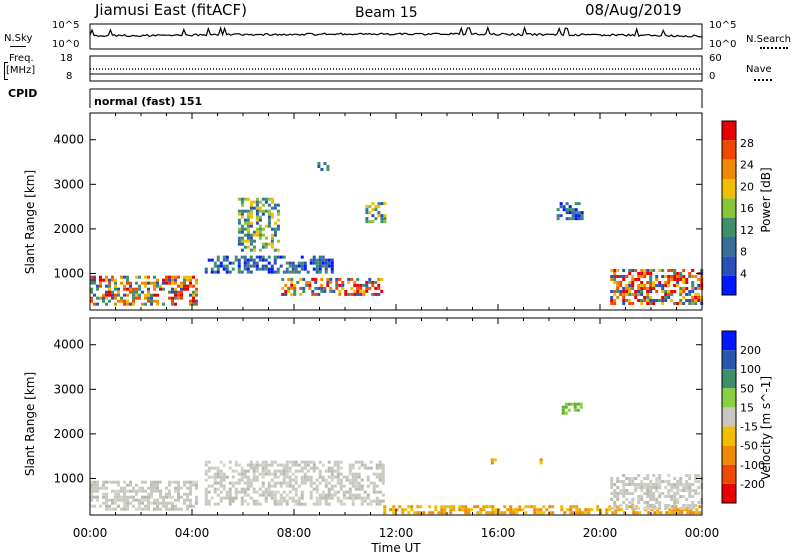 This screenshot has width=800, height=554. What do you see at coordinates (386, 13) in the screenshot?
I see `beam-title: Beam 15` at bounding box center [386, 13].